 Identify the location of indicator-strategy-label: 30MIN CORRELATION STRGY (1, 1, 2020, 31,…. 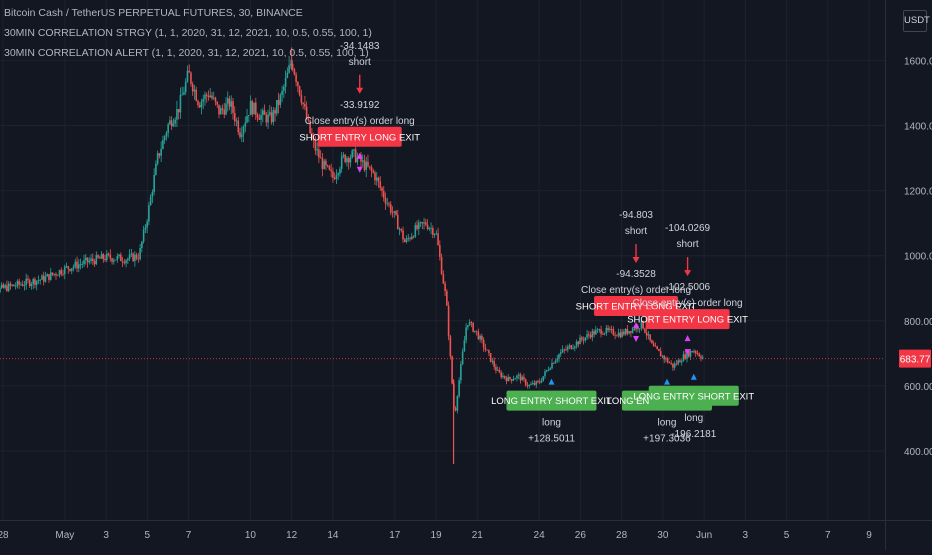
(188, 33).